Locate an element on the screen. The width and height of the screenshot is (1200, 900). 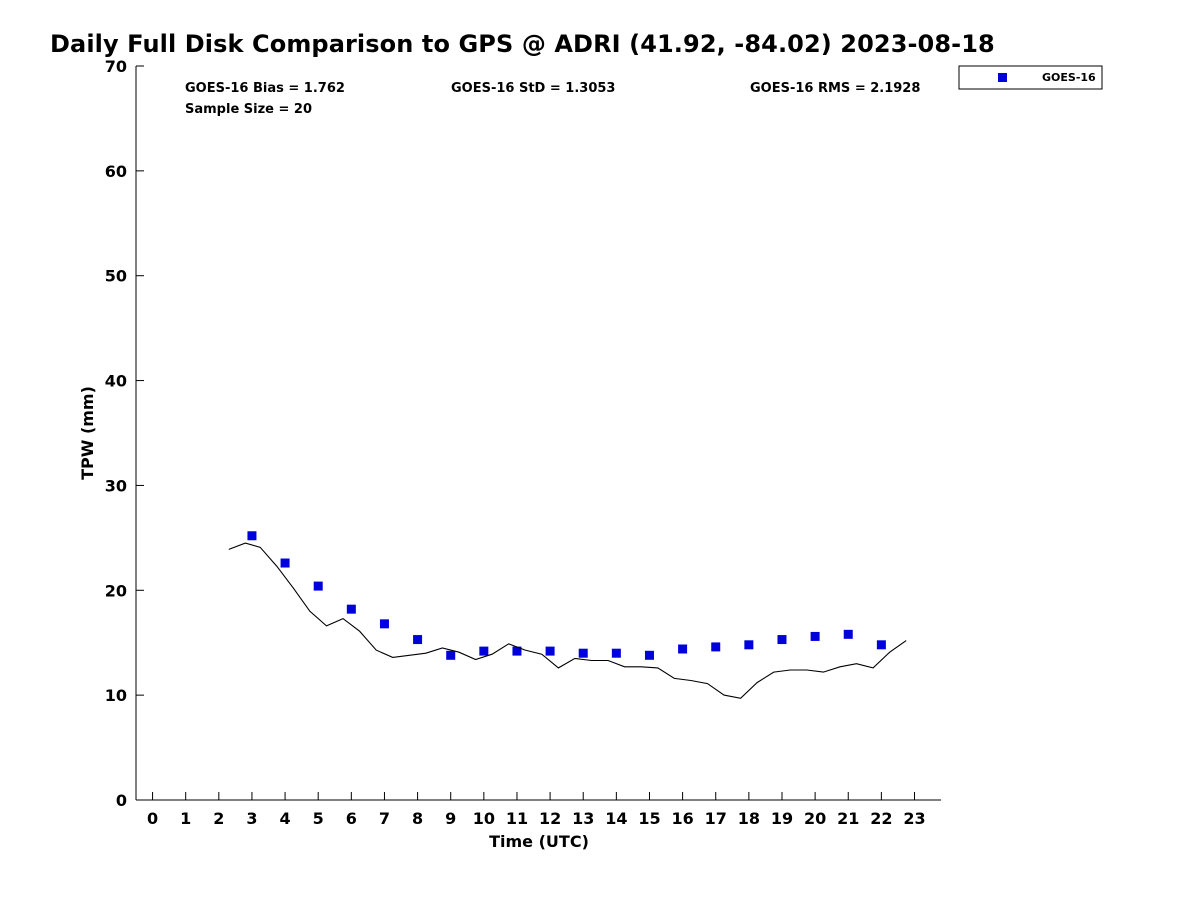
x-tick-label: 0 is located at coordinates (152, 818).